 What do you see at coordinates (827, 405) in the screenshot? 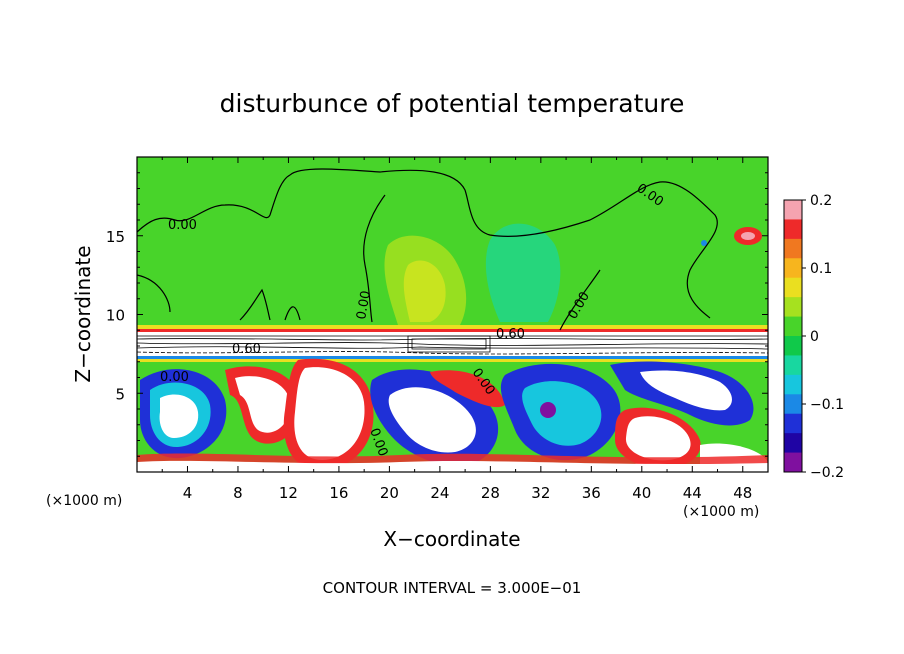
I see `colorbar-tick-label: −0.1` at bounding box center [827, 405].